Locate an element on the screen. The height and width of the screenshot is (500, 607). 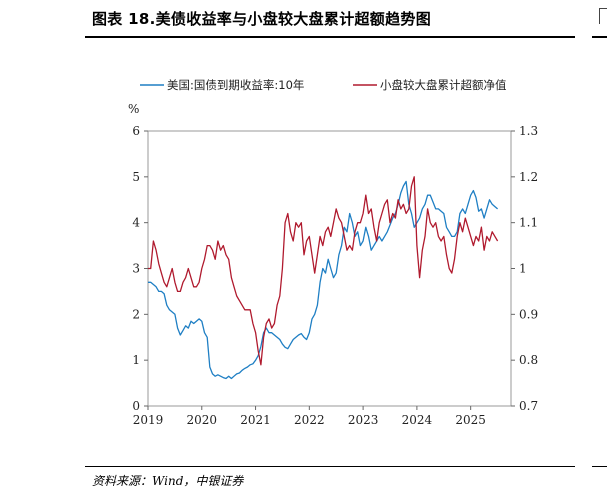
adjacent-page-footer-rule is located at coordinates (599, 466).